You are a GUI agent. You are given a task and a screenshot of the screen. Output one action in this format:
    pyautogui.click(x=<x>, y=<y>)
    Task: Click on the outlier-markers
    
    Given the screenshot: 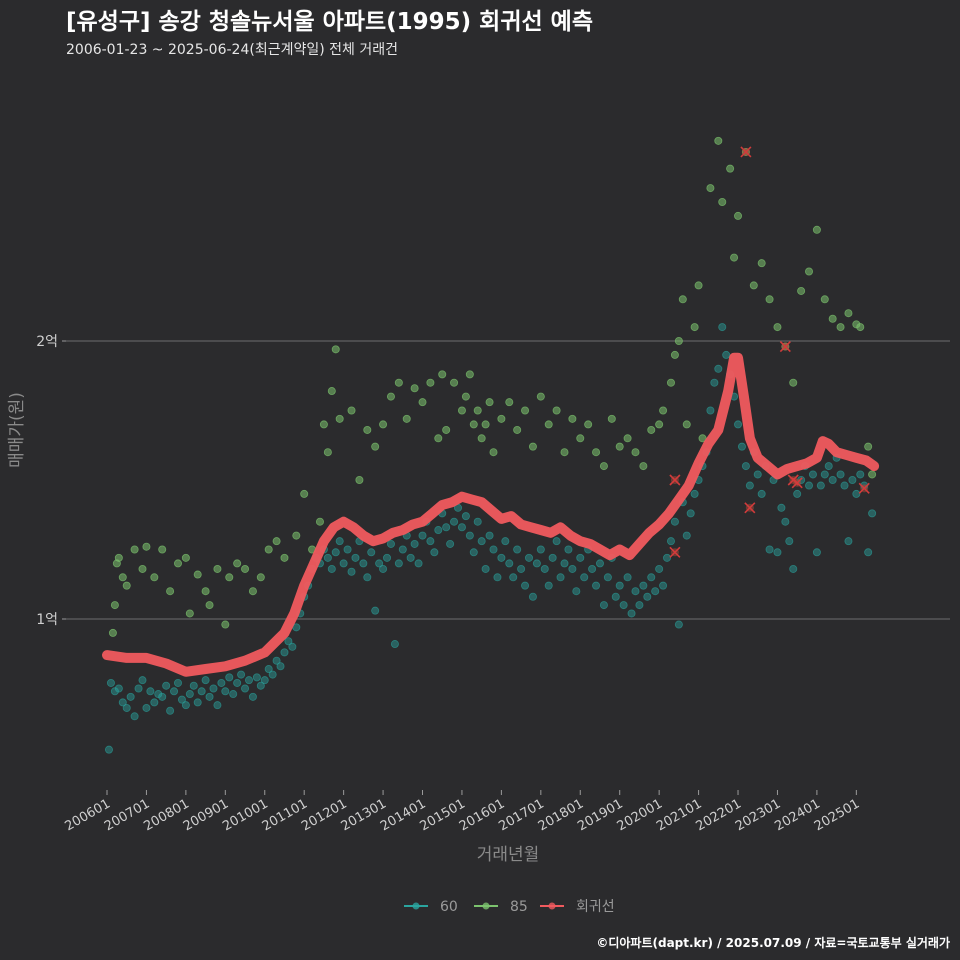 What is the action you would take?
    pyautogui.click(x=769, y=352)
    